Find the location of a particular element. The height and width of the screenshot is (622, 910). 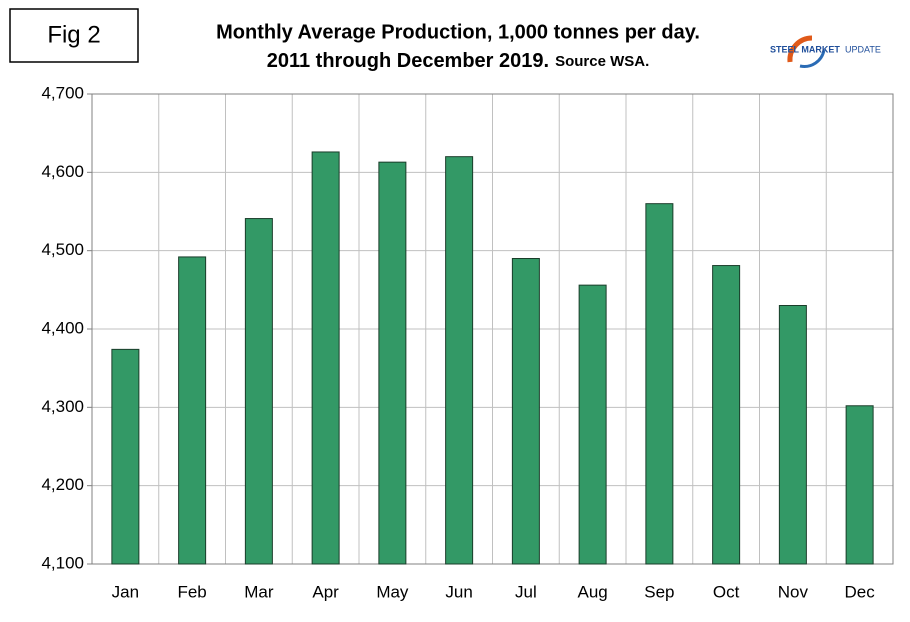

x-tick-label: Aug is located at coordinates (593, 591).